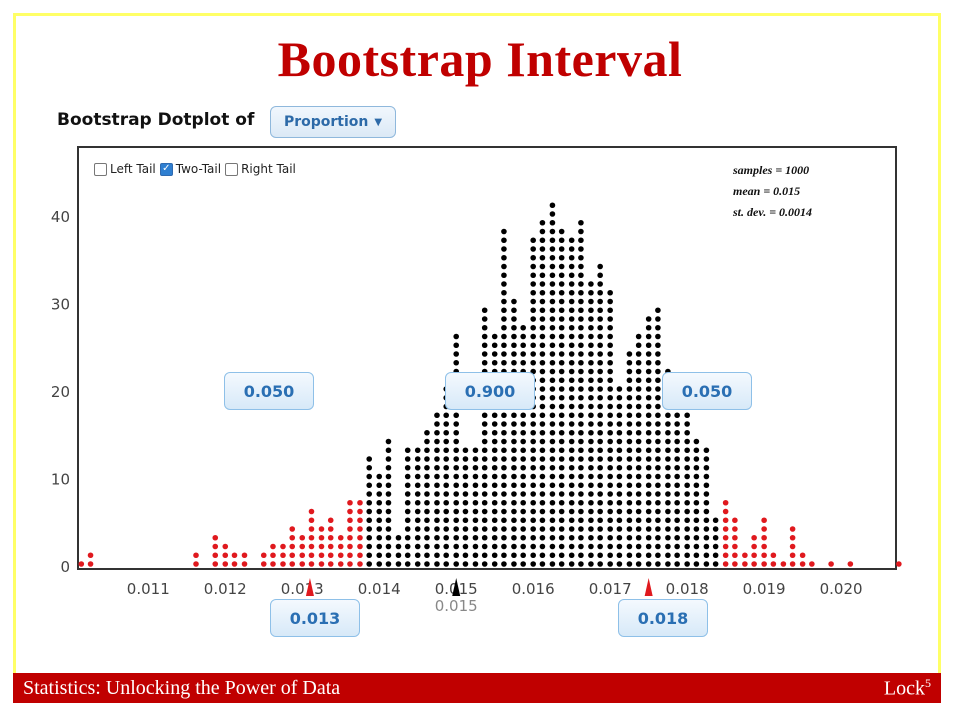 This screenshot has width=960, height=720. What do you see at coordinates (663, 618) in the screenshot?
I see `upper-bound-box: 0.018` at bounding box center [663, 618].